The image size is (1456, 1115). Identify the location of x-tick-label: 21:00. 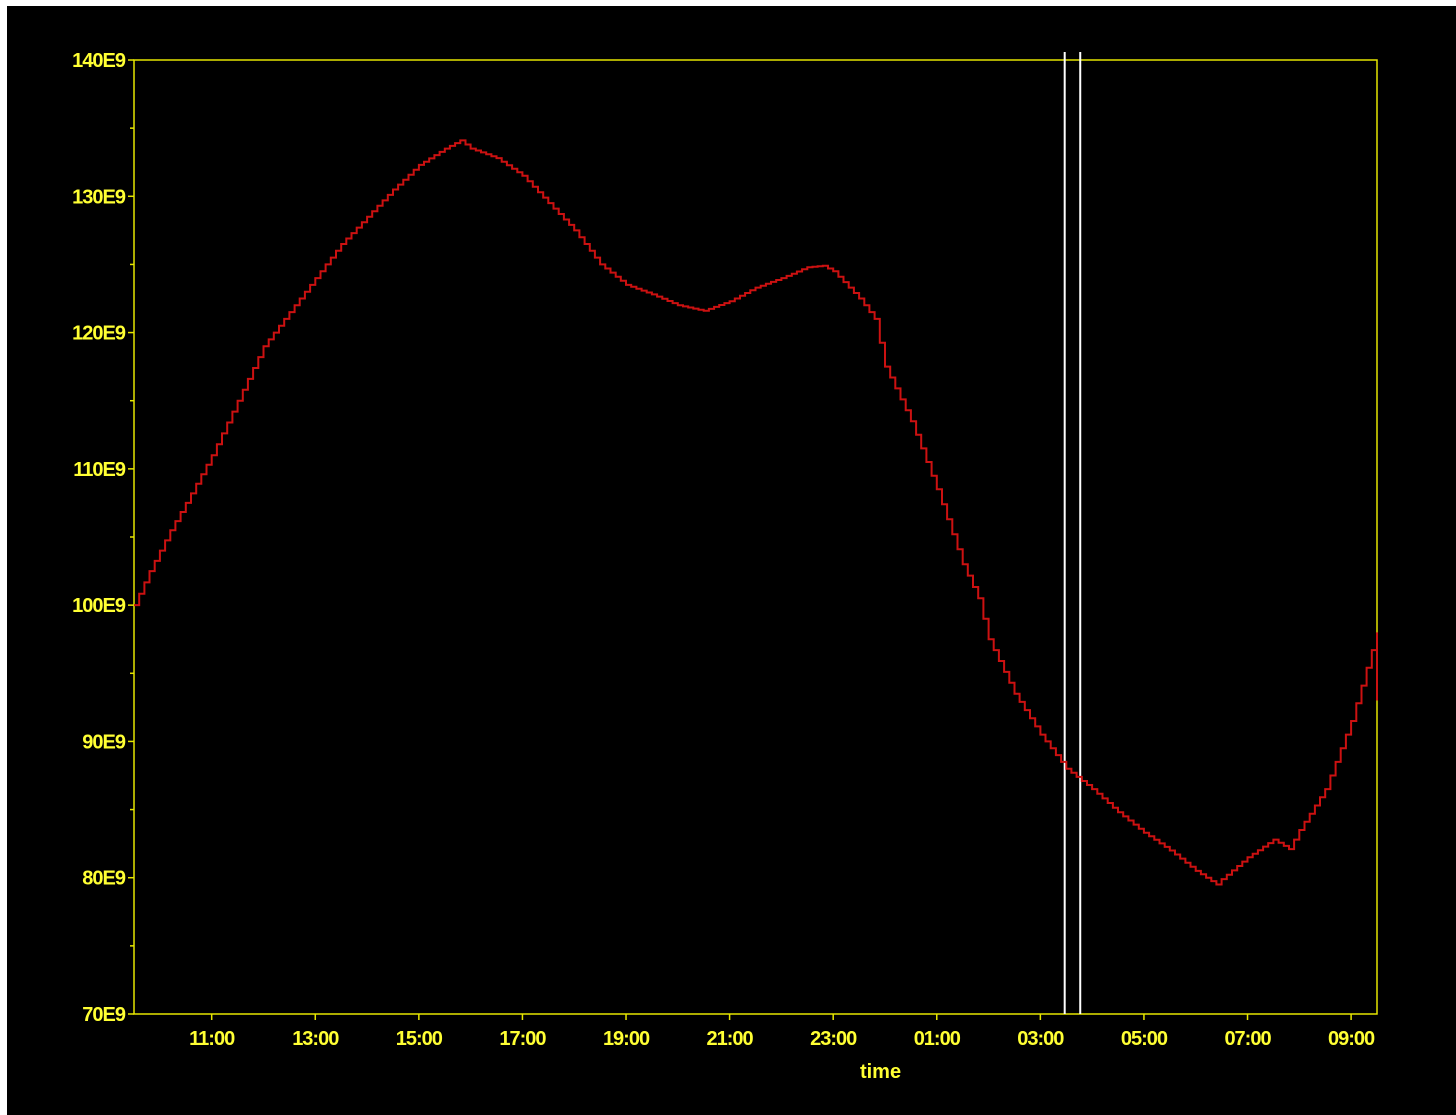
(730, 1039).